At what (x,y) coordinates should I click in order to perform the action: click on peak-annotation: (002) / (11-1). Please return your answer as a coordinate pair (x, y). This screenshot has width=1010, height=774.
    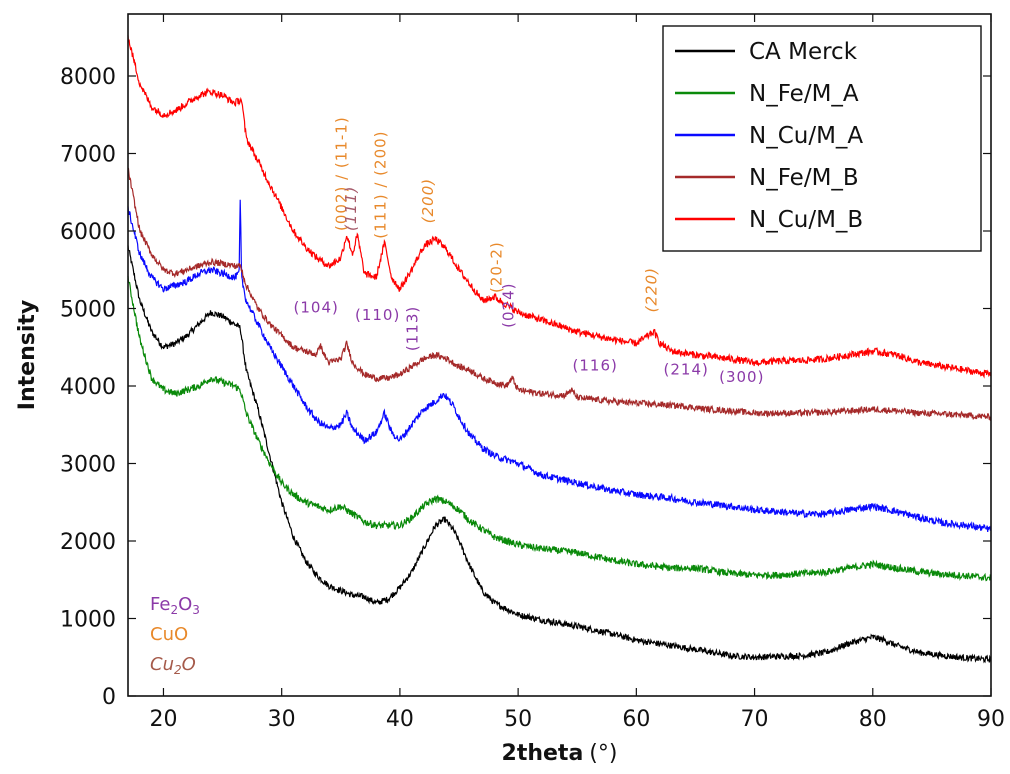
    Looking at the image, I should click on (342, 173).